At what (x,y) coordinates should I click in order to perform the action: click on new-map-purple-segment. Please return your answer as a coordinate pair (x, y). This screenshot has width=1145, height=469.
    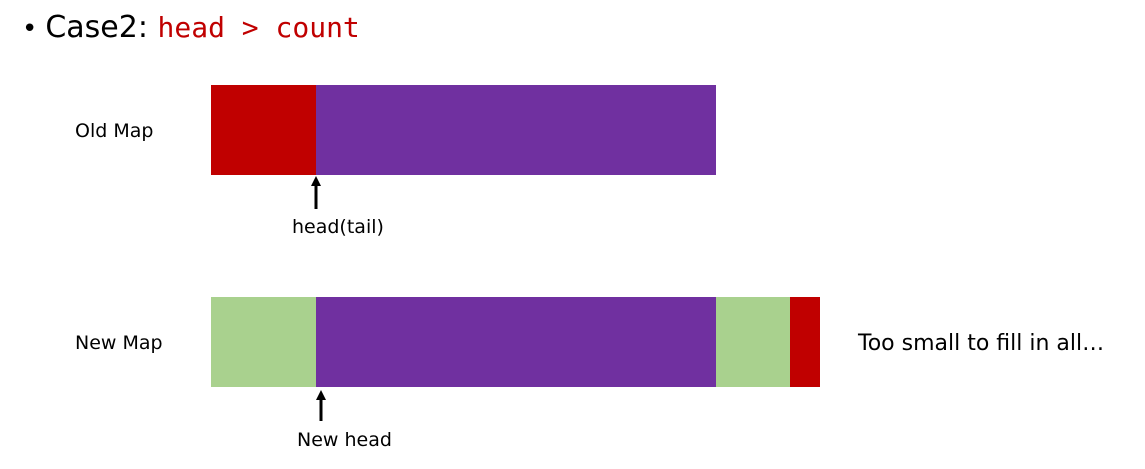
    Looking at the image, I should click on (516, 342).